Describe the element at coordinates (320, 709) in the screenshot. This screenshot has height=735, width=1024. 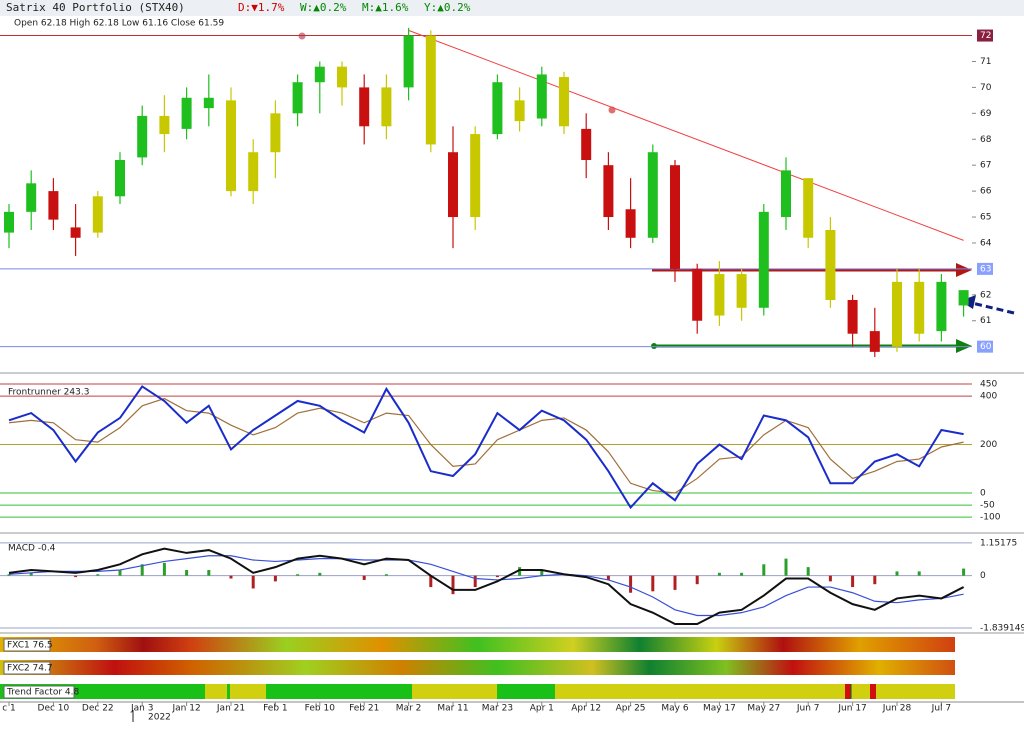
I see `x-tick-label: Feb 10` at that location.